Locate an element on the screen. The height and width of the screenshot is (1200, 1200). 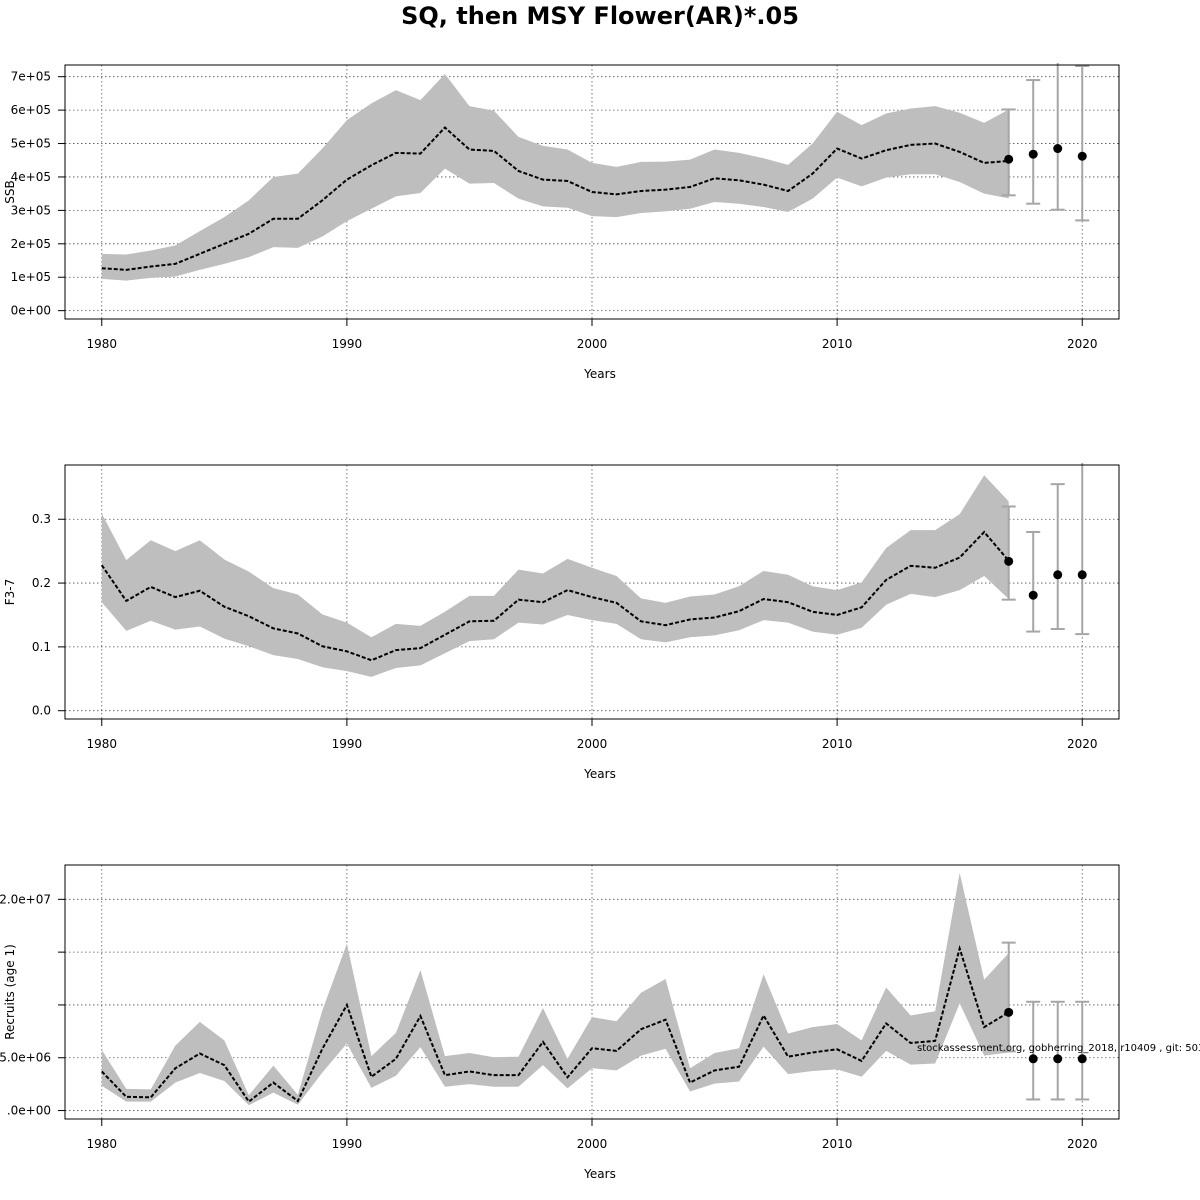
y-tick-label: 7e+05 is located at coordinates (31, 77).